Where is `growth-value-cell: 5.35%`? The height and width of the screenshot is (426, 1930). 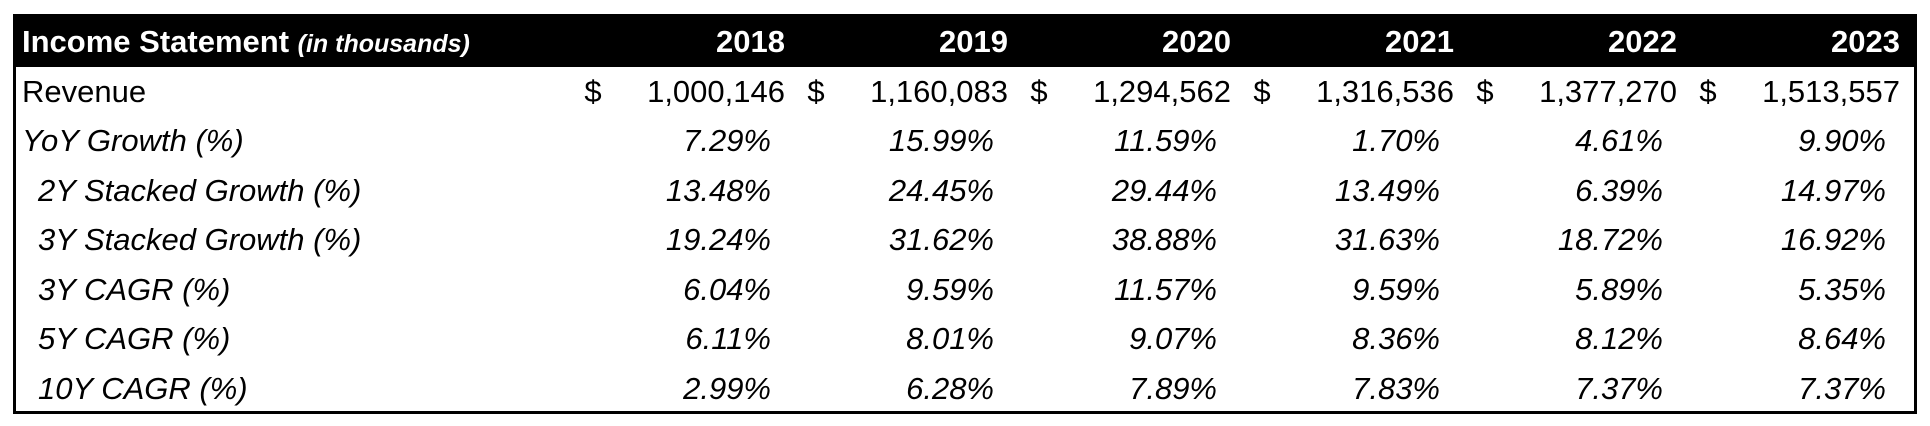
growth-value-cell: 5.35% is located at coordinates (1842, 289).